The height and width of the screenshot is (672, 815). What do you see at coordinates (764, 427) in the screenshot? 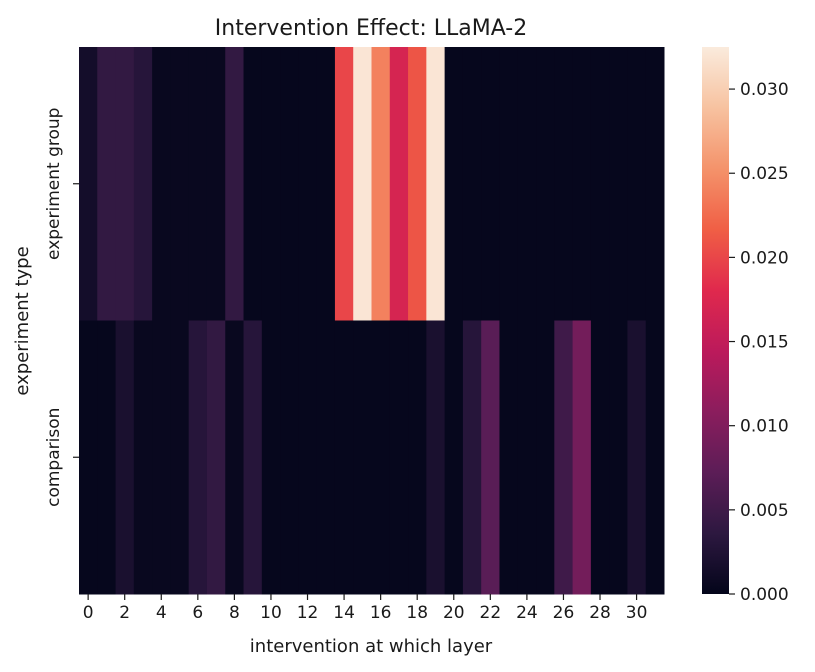
I see `colorbar-tick-label: 0.010` at bounding box center [764, 427].